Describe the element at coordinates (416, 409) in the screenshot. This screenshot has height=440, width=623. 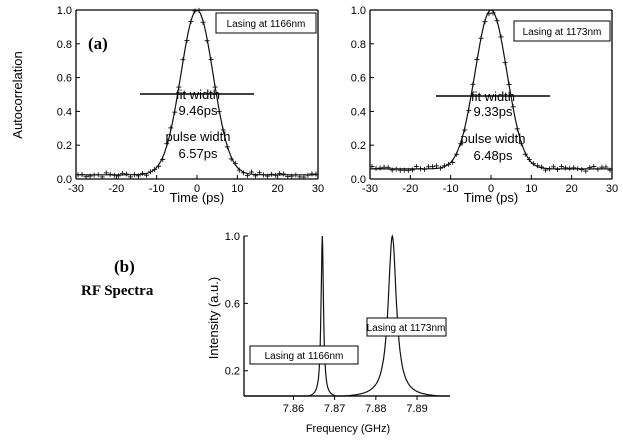
I see `x-tick-label: 7.89` at that location.